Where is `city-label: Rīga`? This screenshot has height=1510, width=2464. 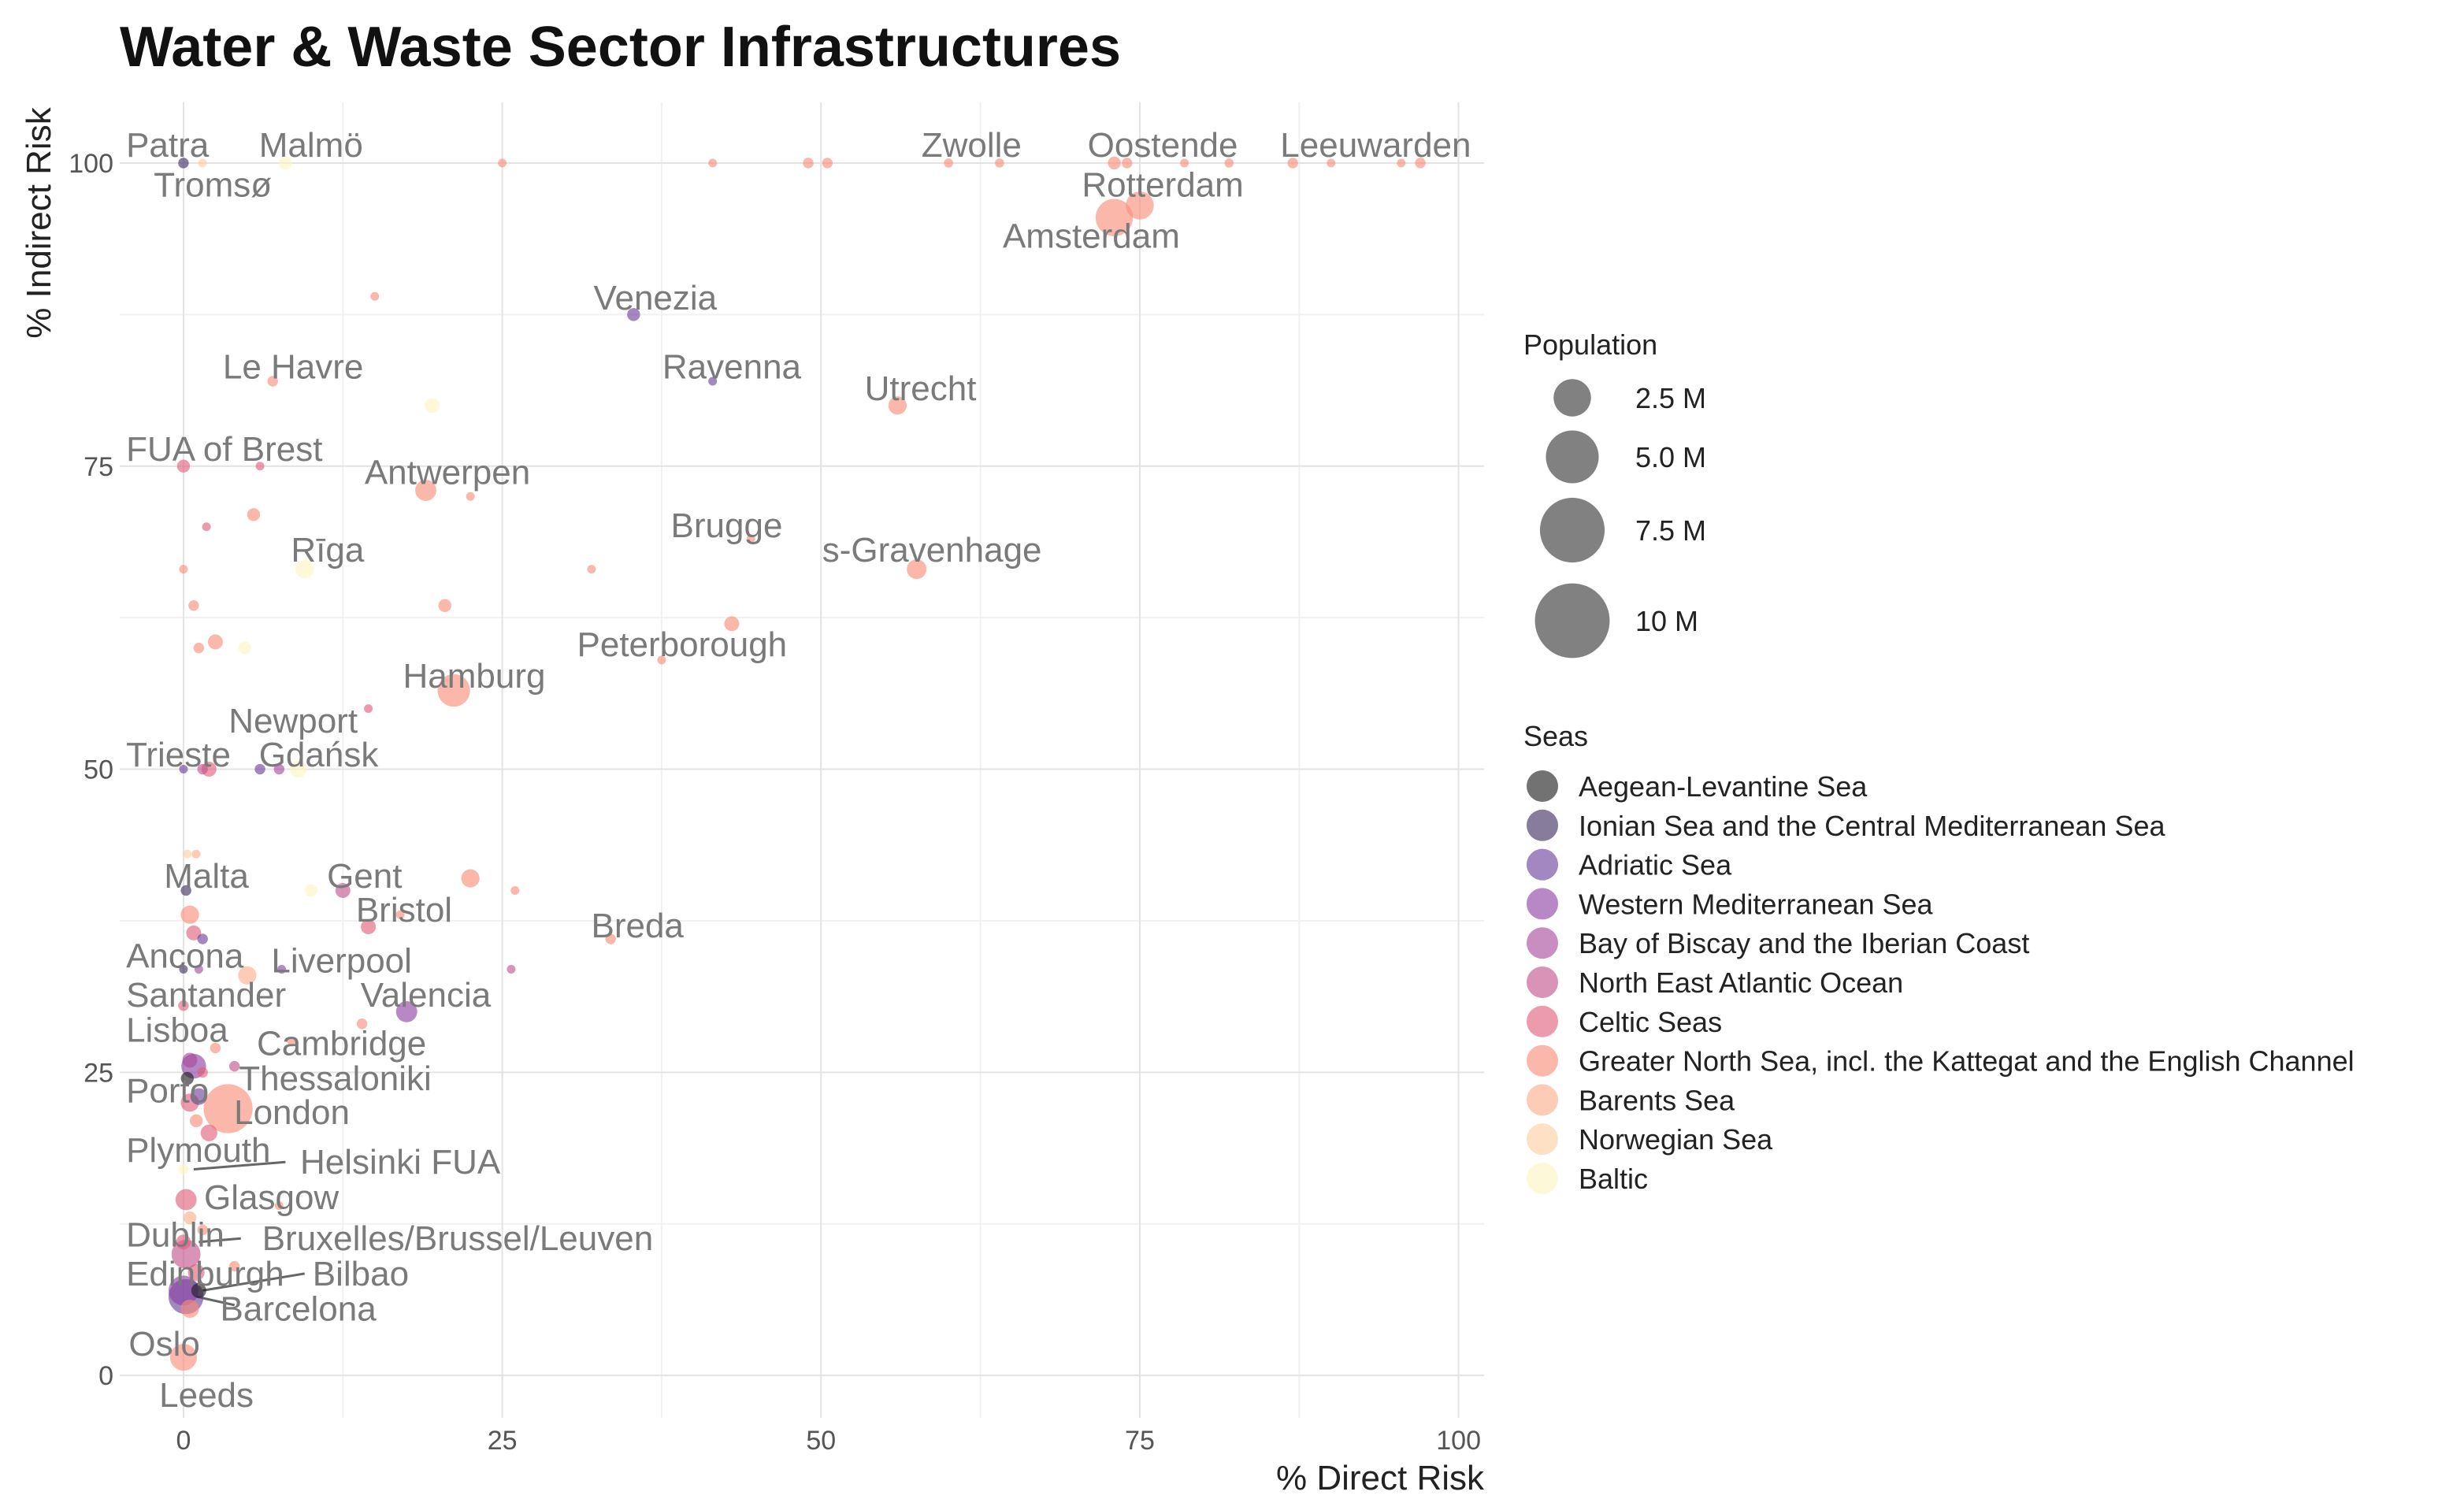
city-label: Rīga is located at coordinates (327, 550).